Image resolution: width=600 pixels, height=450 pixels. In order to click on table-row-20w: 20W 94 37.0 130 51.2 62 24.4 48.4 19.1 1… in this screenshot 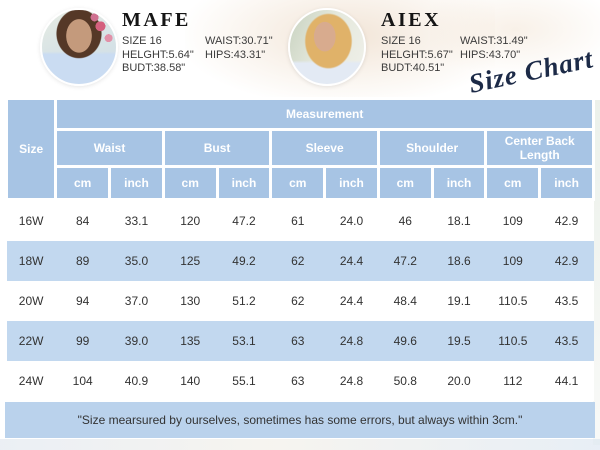, I will do `click(300, 301)`.